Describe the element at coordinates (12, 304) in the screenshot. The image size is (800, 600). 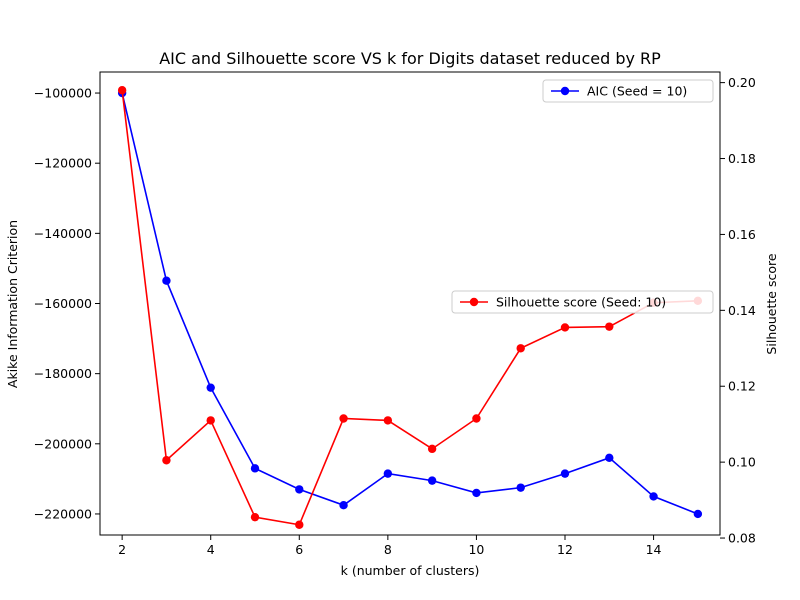
I see `y-axis-left-label: Akike Information Criterion` at that location.